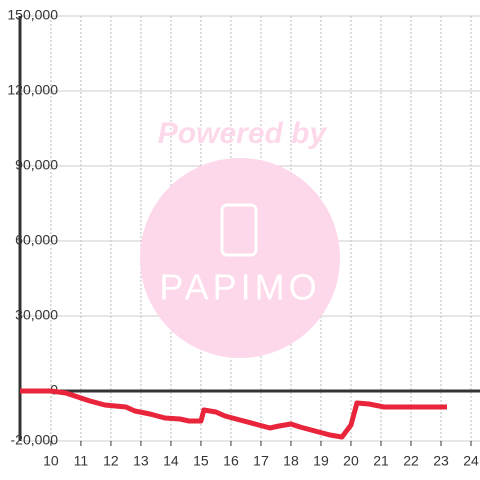 This screenshot has width=480, height=480. I want to click on x-tick-label: 16, so click(231, 461).